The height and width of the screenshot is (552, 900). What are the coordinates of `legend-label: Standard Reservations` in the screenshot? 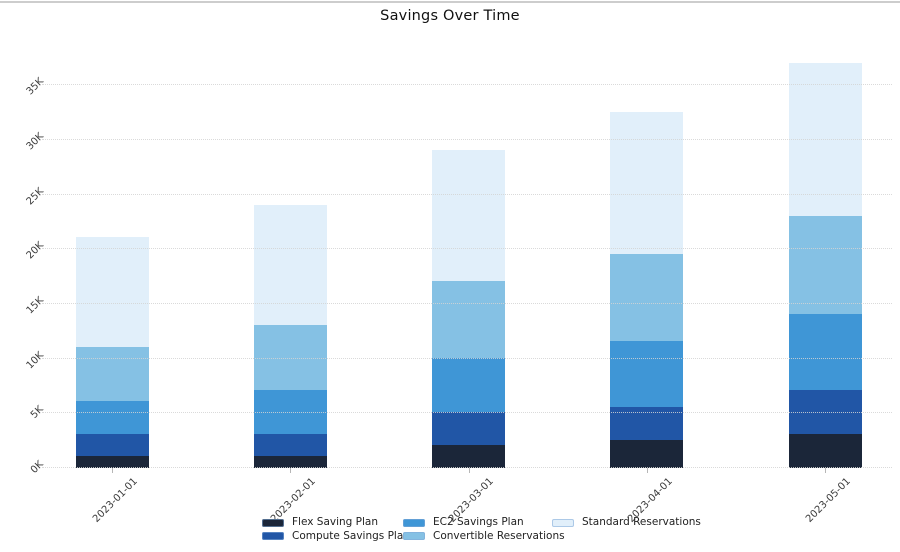 It's located at (641, 522).